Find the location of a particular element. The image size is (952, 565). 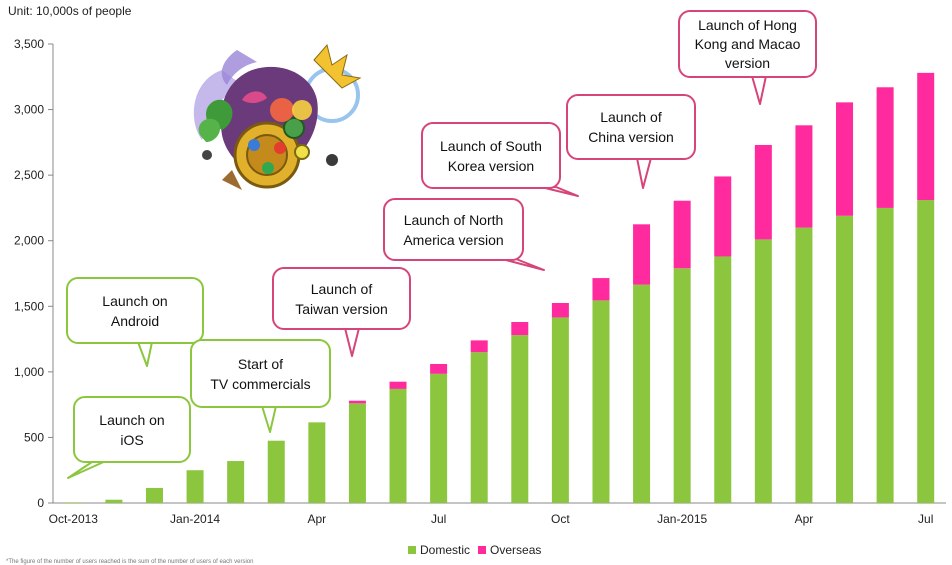

x-tick-label: Oct-2013 is located at coordinates (74, 519).